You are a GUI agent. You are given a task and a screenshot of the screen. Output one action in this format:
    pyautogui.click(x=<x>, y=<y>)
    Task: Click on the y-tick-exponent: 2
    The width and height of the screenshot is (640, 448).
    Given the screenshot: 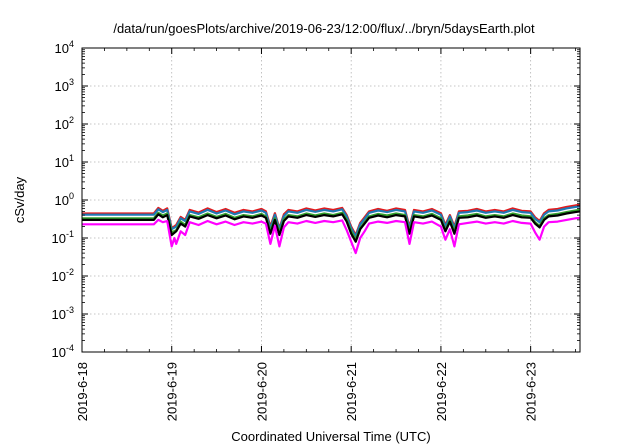 What is the action you would take?
    pyautogui.click(x=71, y=120)
    